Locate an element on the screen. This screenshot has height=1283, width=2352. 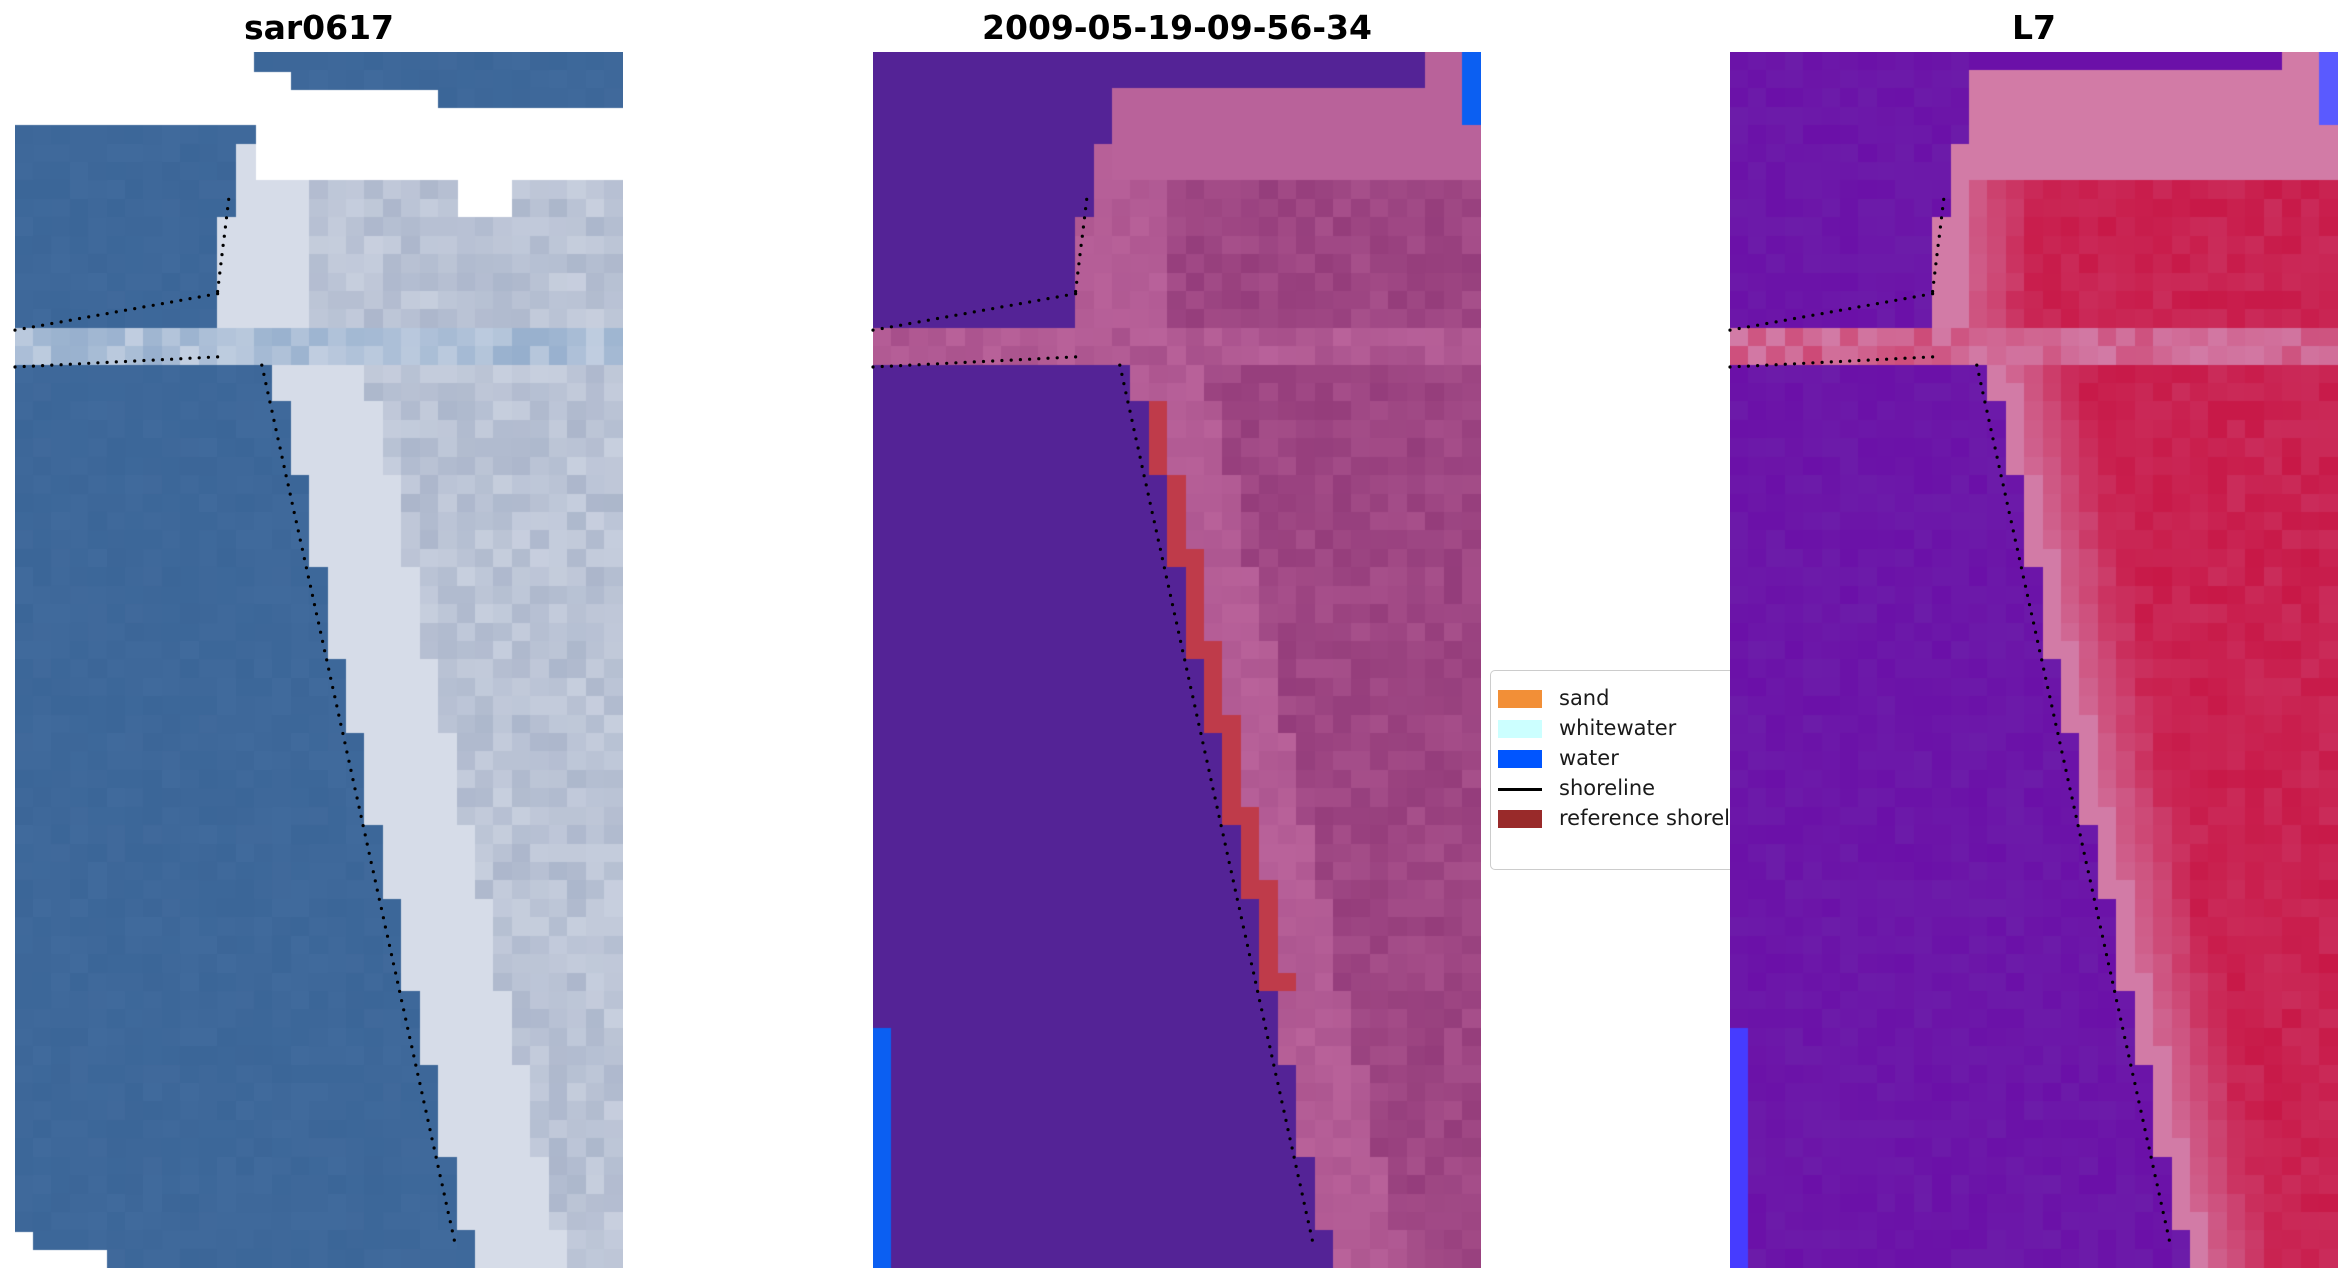
legend-label: shoreline is located at coordinates (1607, 788).